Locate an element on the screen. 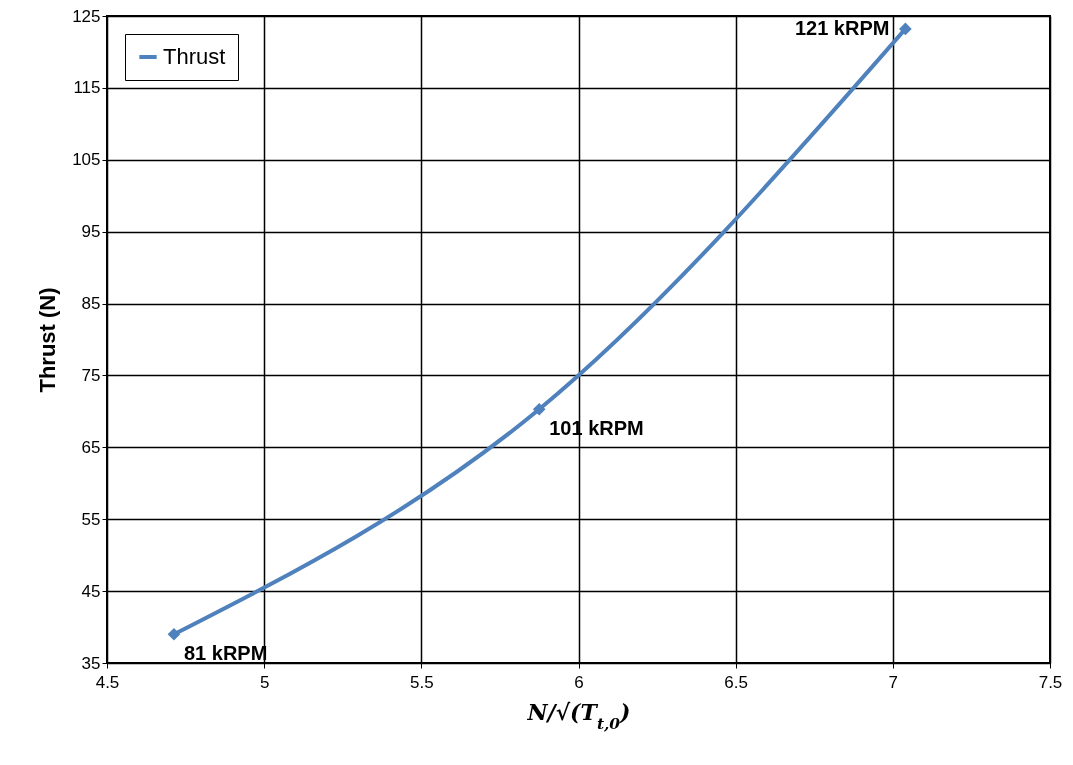 The height and width of the screenshot is (765, 1073). x-tick-label: 6 is located at coordinates (579, 682).